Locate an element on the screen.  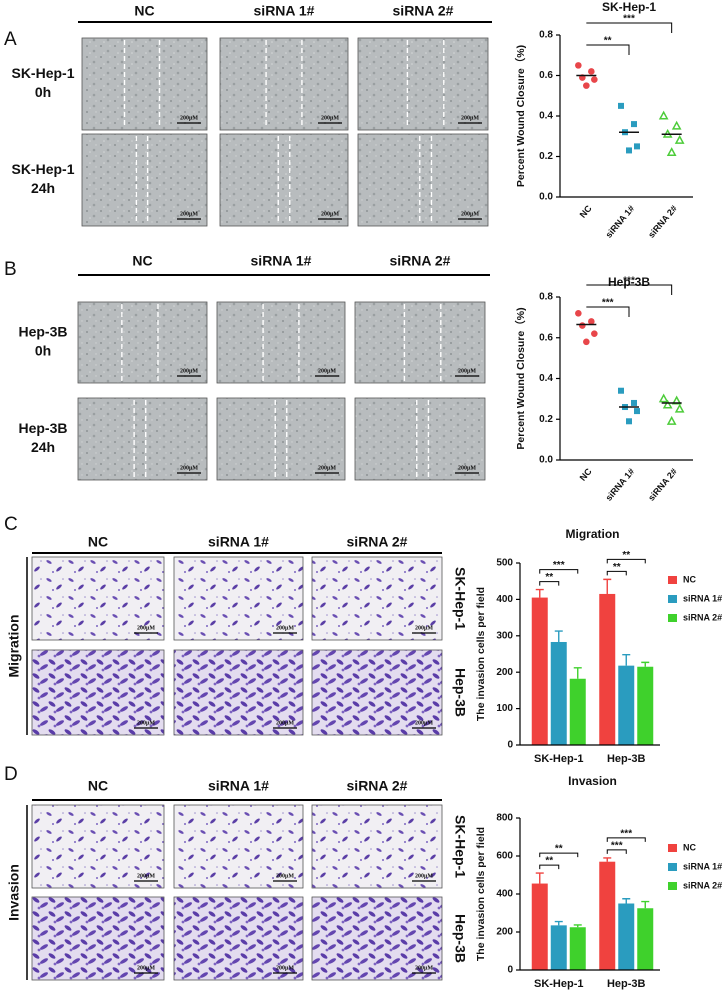
y-tick-label: 0.2 is located at coordinates (546, 419).